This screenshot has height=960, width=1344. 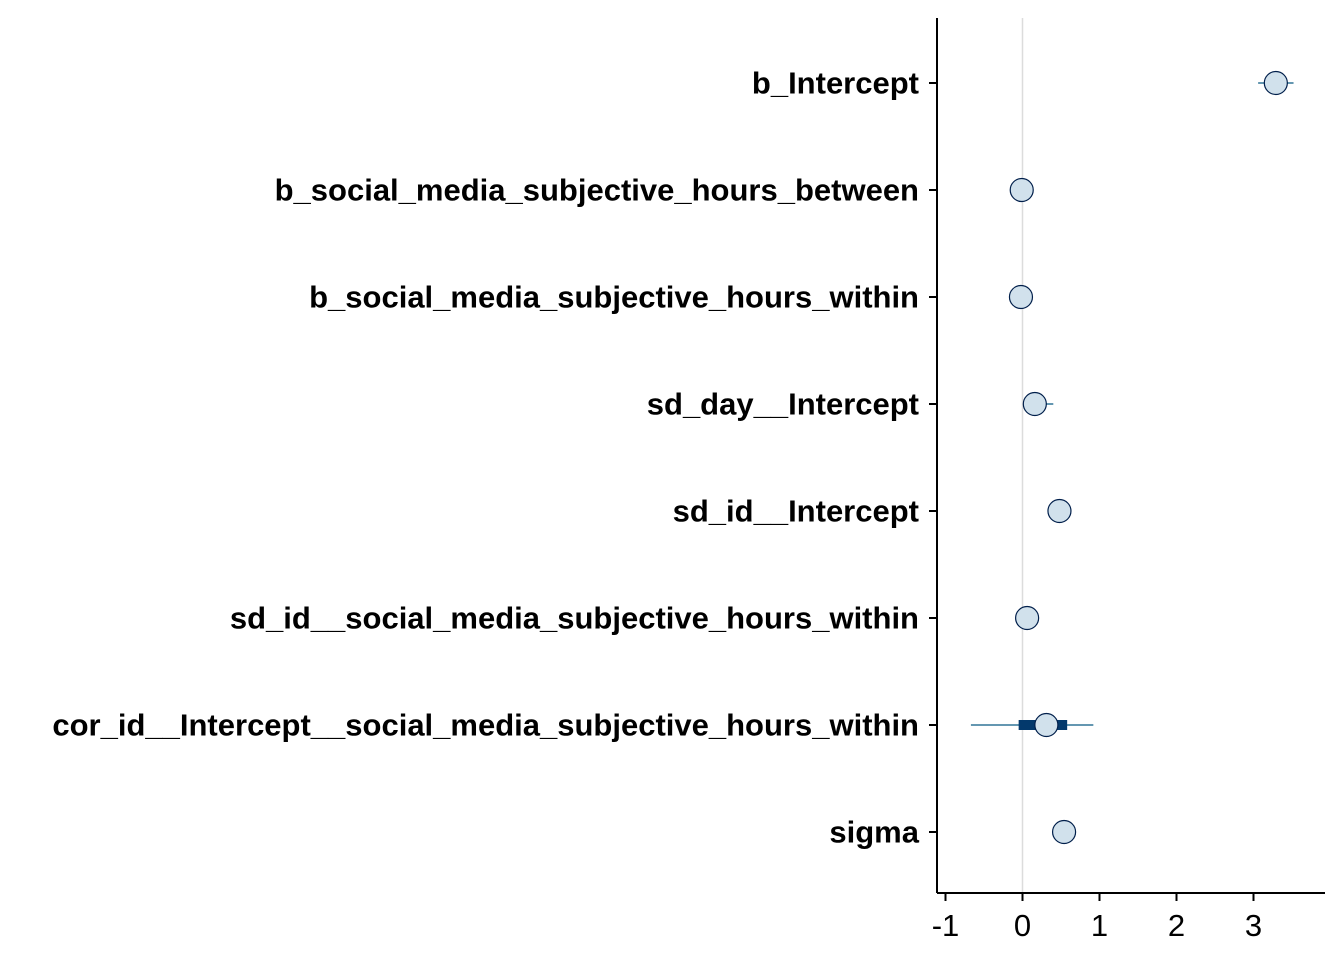 I want to click on y-tick-label-1: b_social_media_subjective_hours_between, so click(x=597, y=190).